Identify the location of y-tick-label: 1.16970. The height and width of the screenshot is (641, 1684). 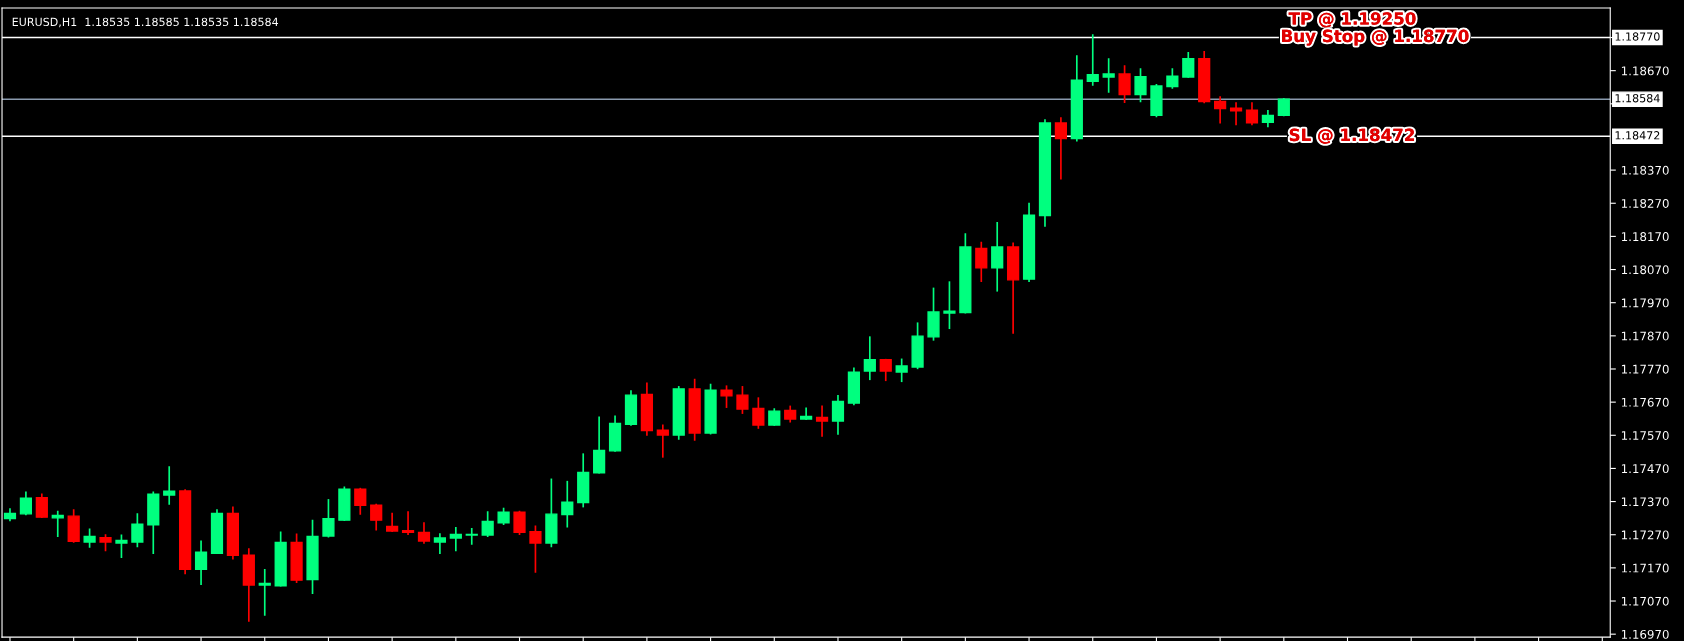
(1645, 634).